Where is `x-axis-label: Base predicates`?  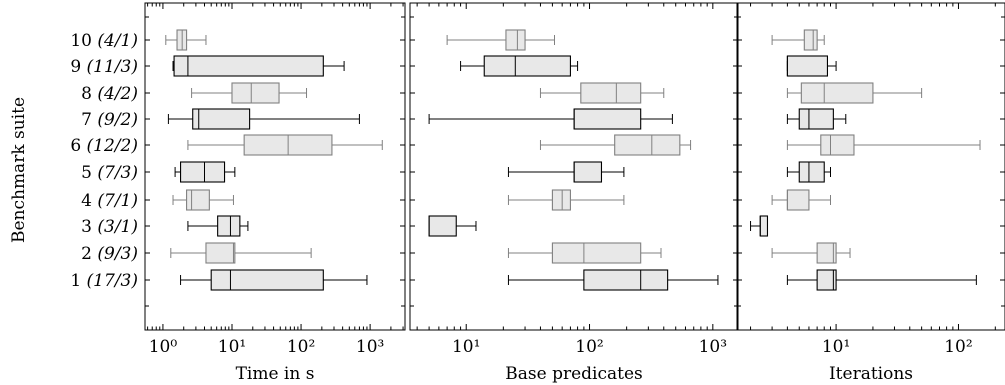 x-axis-label: Base predicates is located at coordinates (573, 374).